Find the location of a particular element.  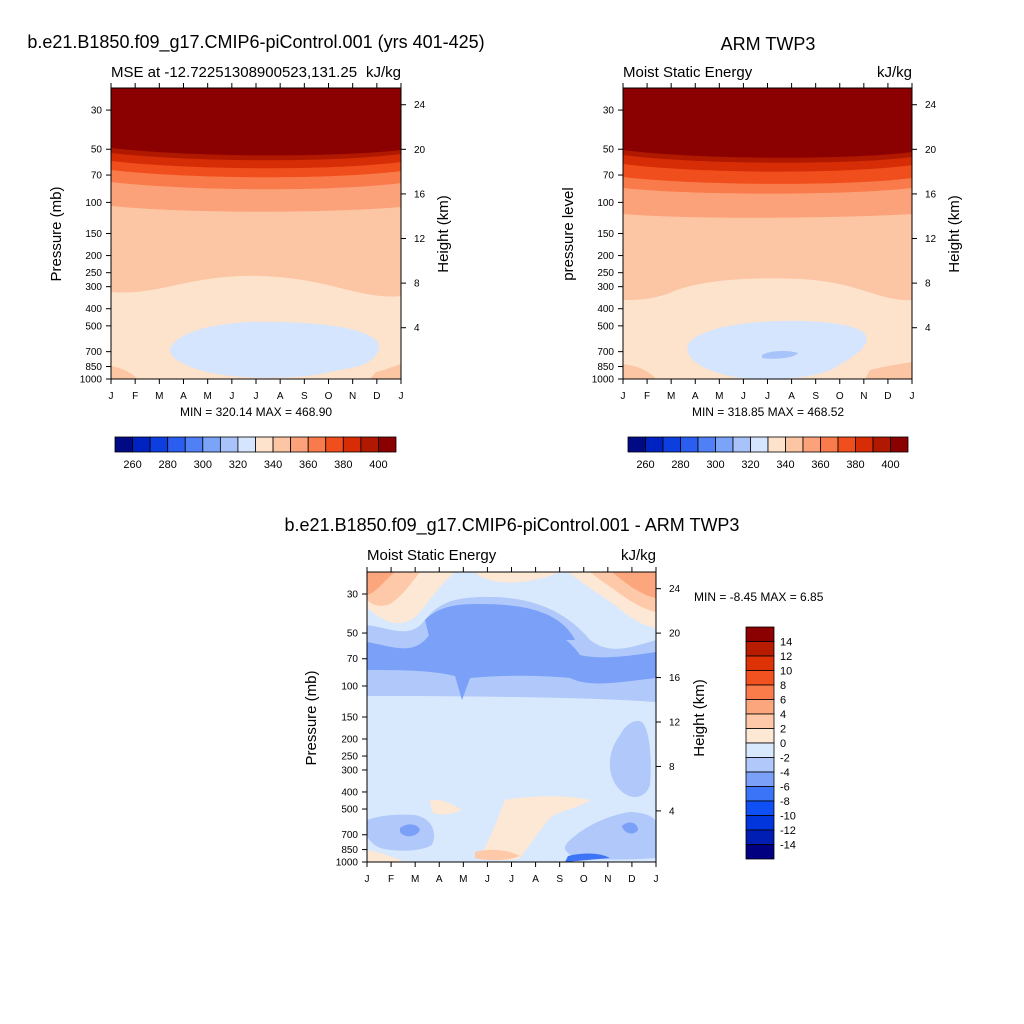

y-tick-label: 1000 is located at coordinates (91, 380).